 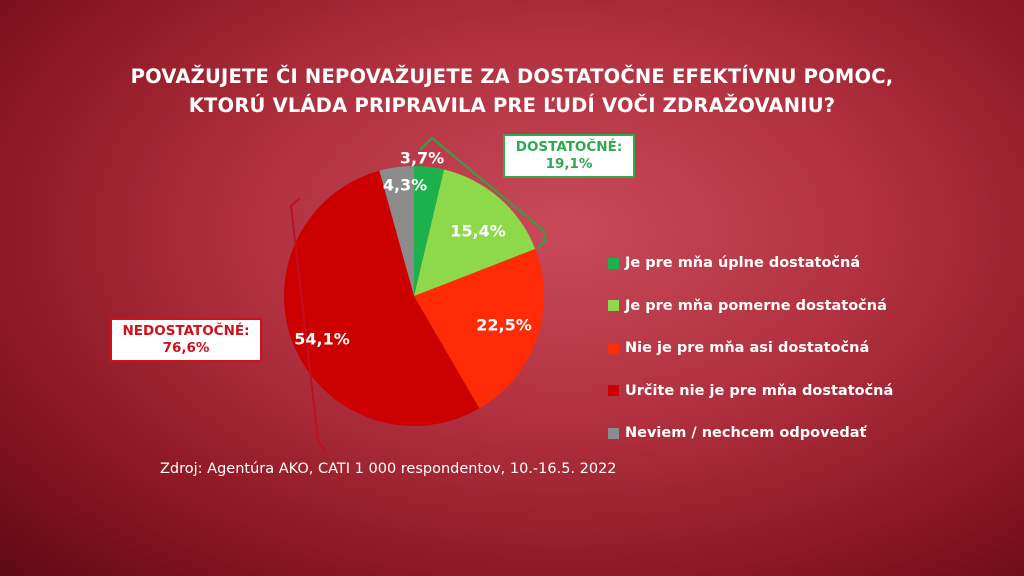 I want to click on legend-item: Neviem / nechcem odpovedať, so click(x=750, y=433).